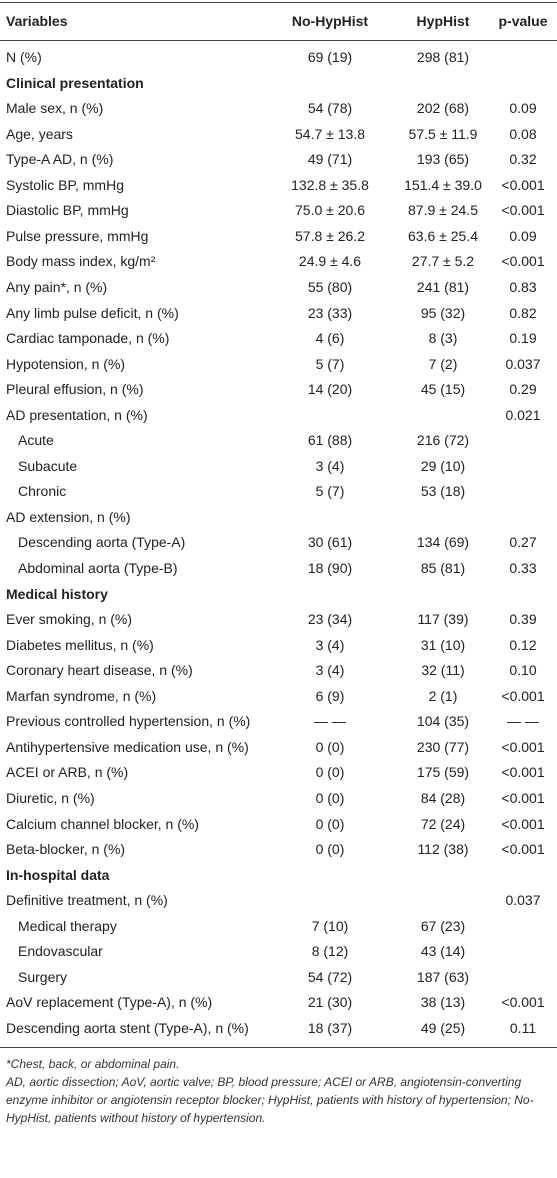  I want to click on row-value: 57.8 ± 26.2, so click(330, 235).